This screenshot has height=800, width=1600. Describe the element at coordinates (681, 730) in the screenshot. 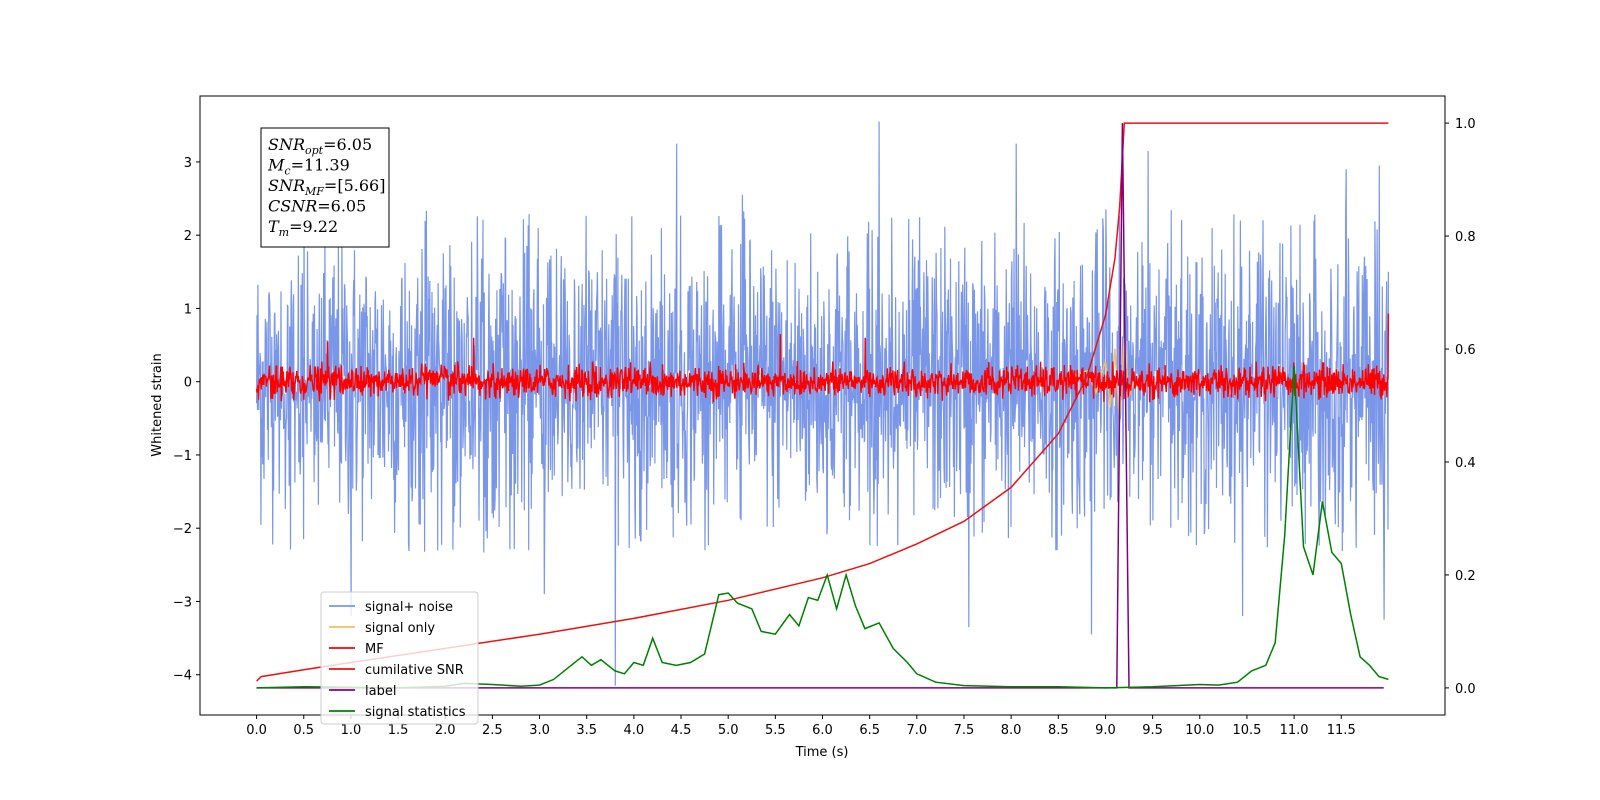

I see `x-tick-label: 4.5` at that location.